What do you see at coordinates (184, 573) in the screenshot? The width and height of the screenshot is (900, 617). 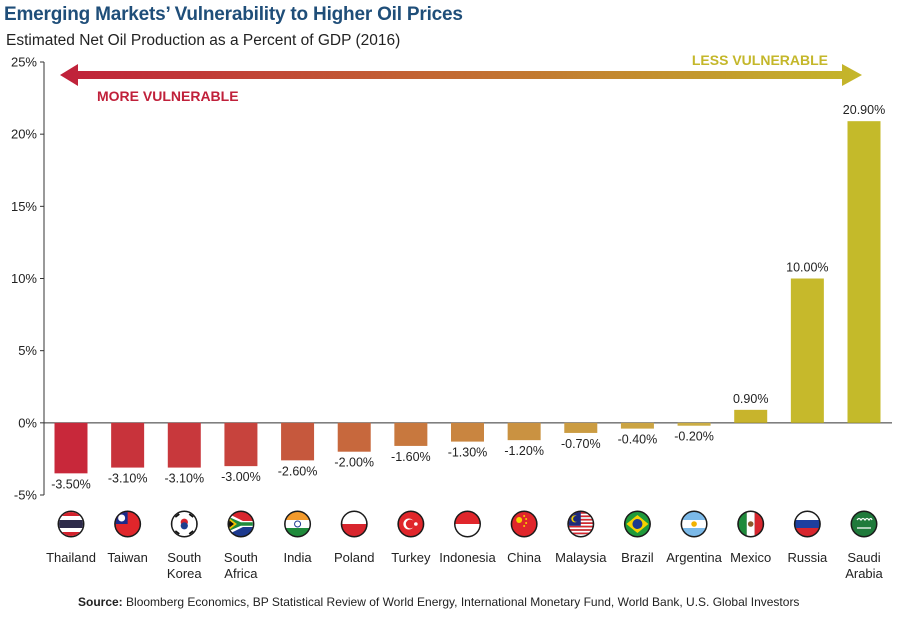 I see `category-label: Korea` at bounding box center [184, 573].